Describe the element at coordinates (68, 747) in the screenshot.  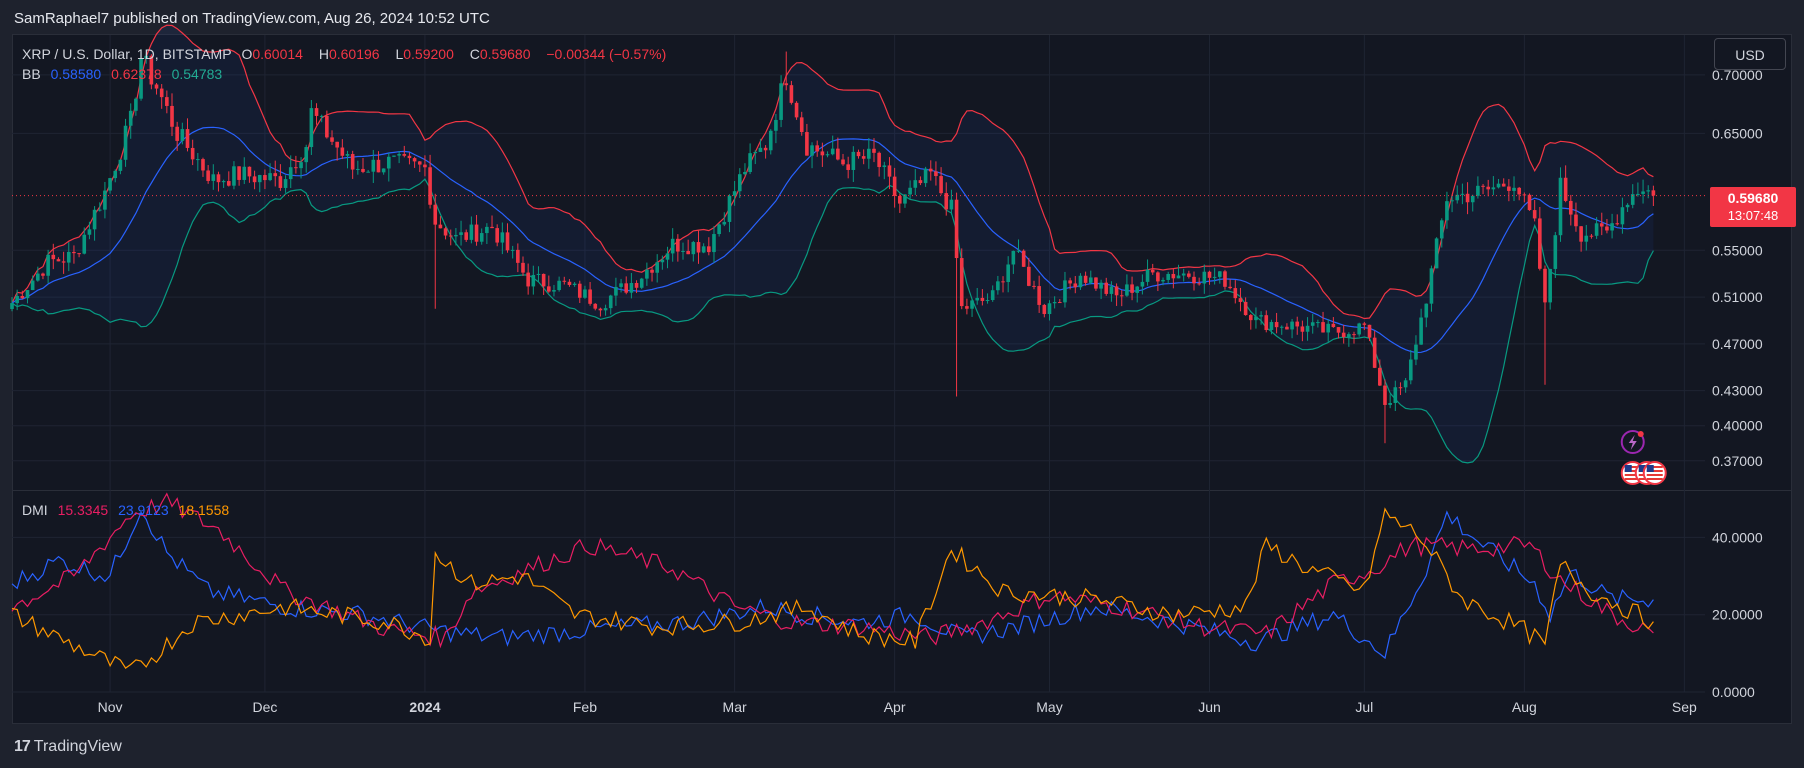
I see `footer-brand: 17 TradingView` at that location.